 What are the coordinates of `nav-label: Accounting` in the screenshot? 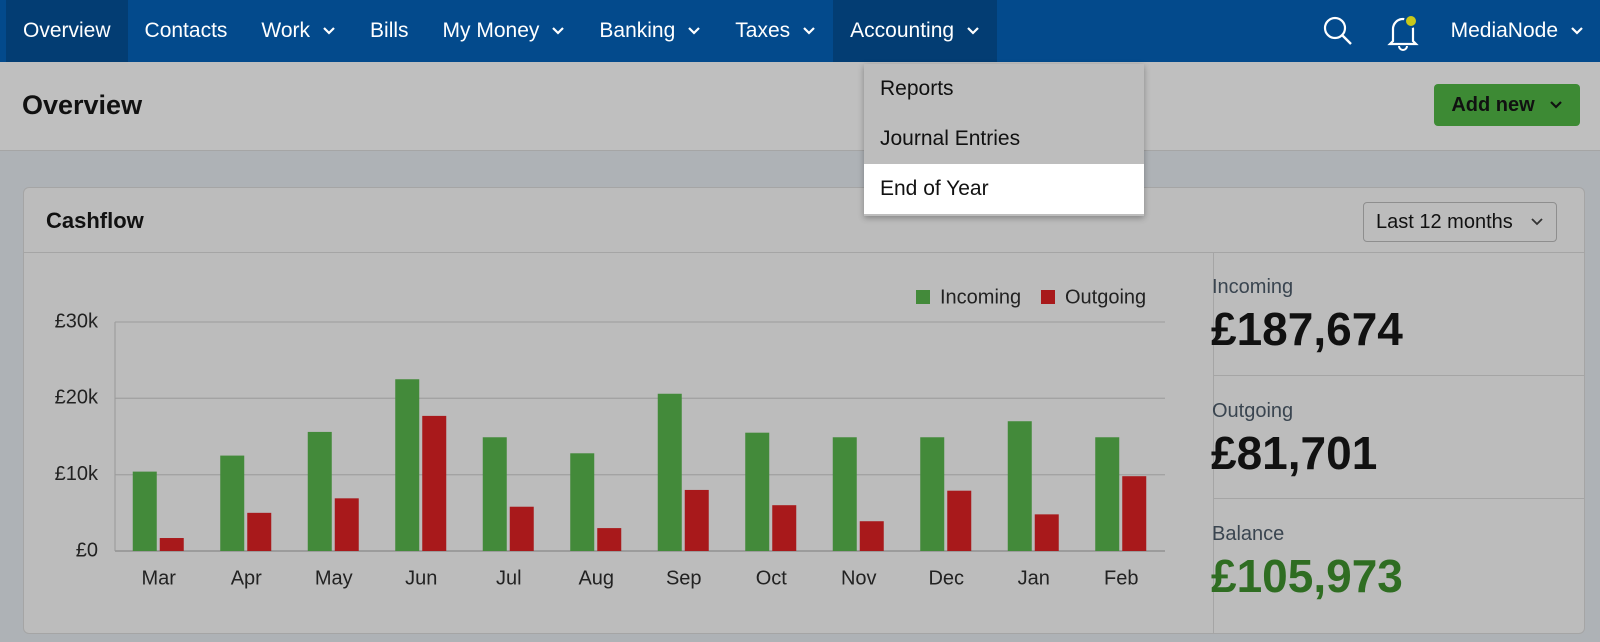 It's located at (902, 30).